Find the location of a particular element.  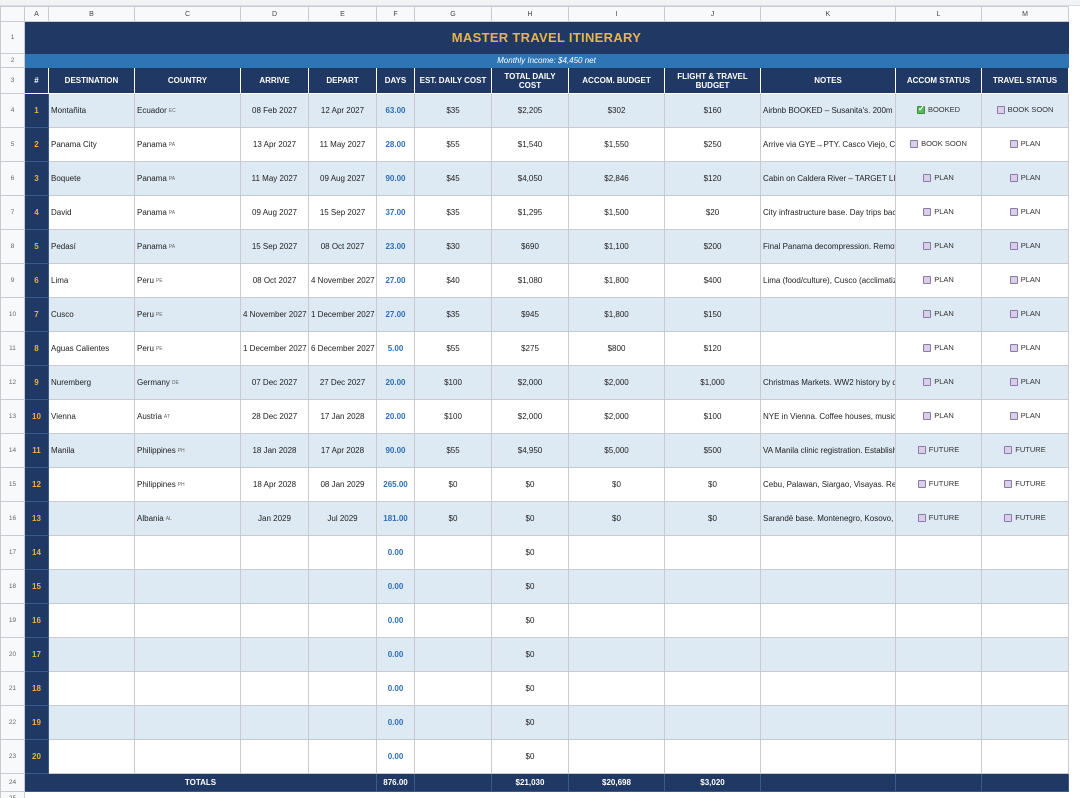

column-header: G is located at coordinates (453, 14).